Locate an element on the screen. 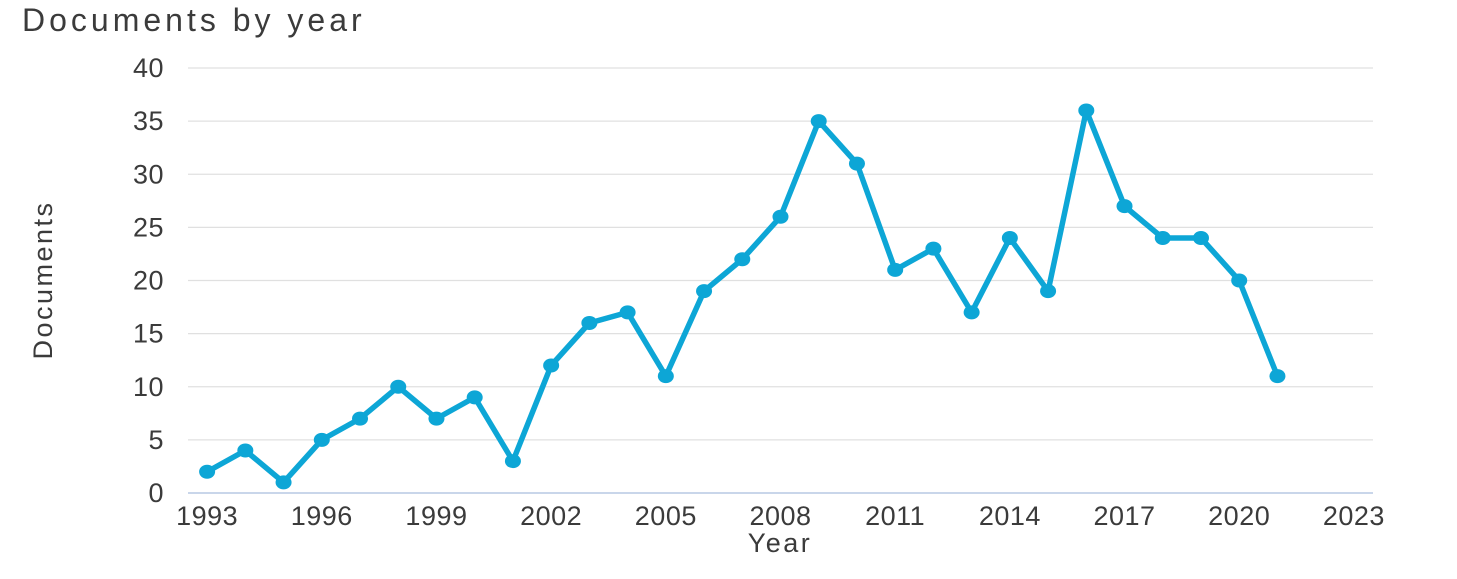  chart-title: Documents by year is located at coordinates (194, 20).